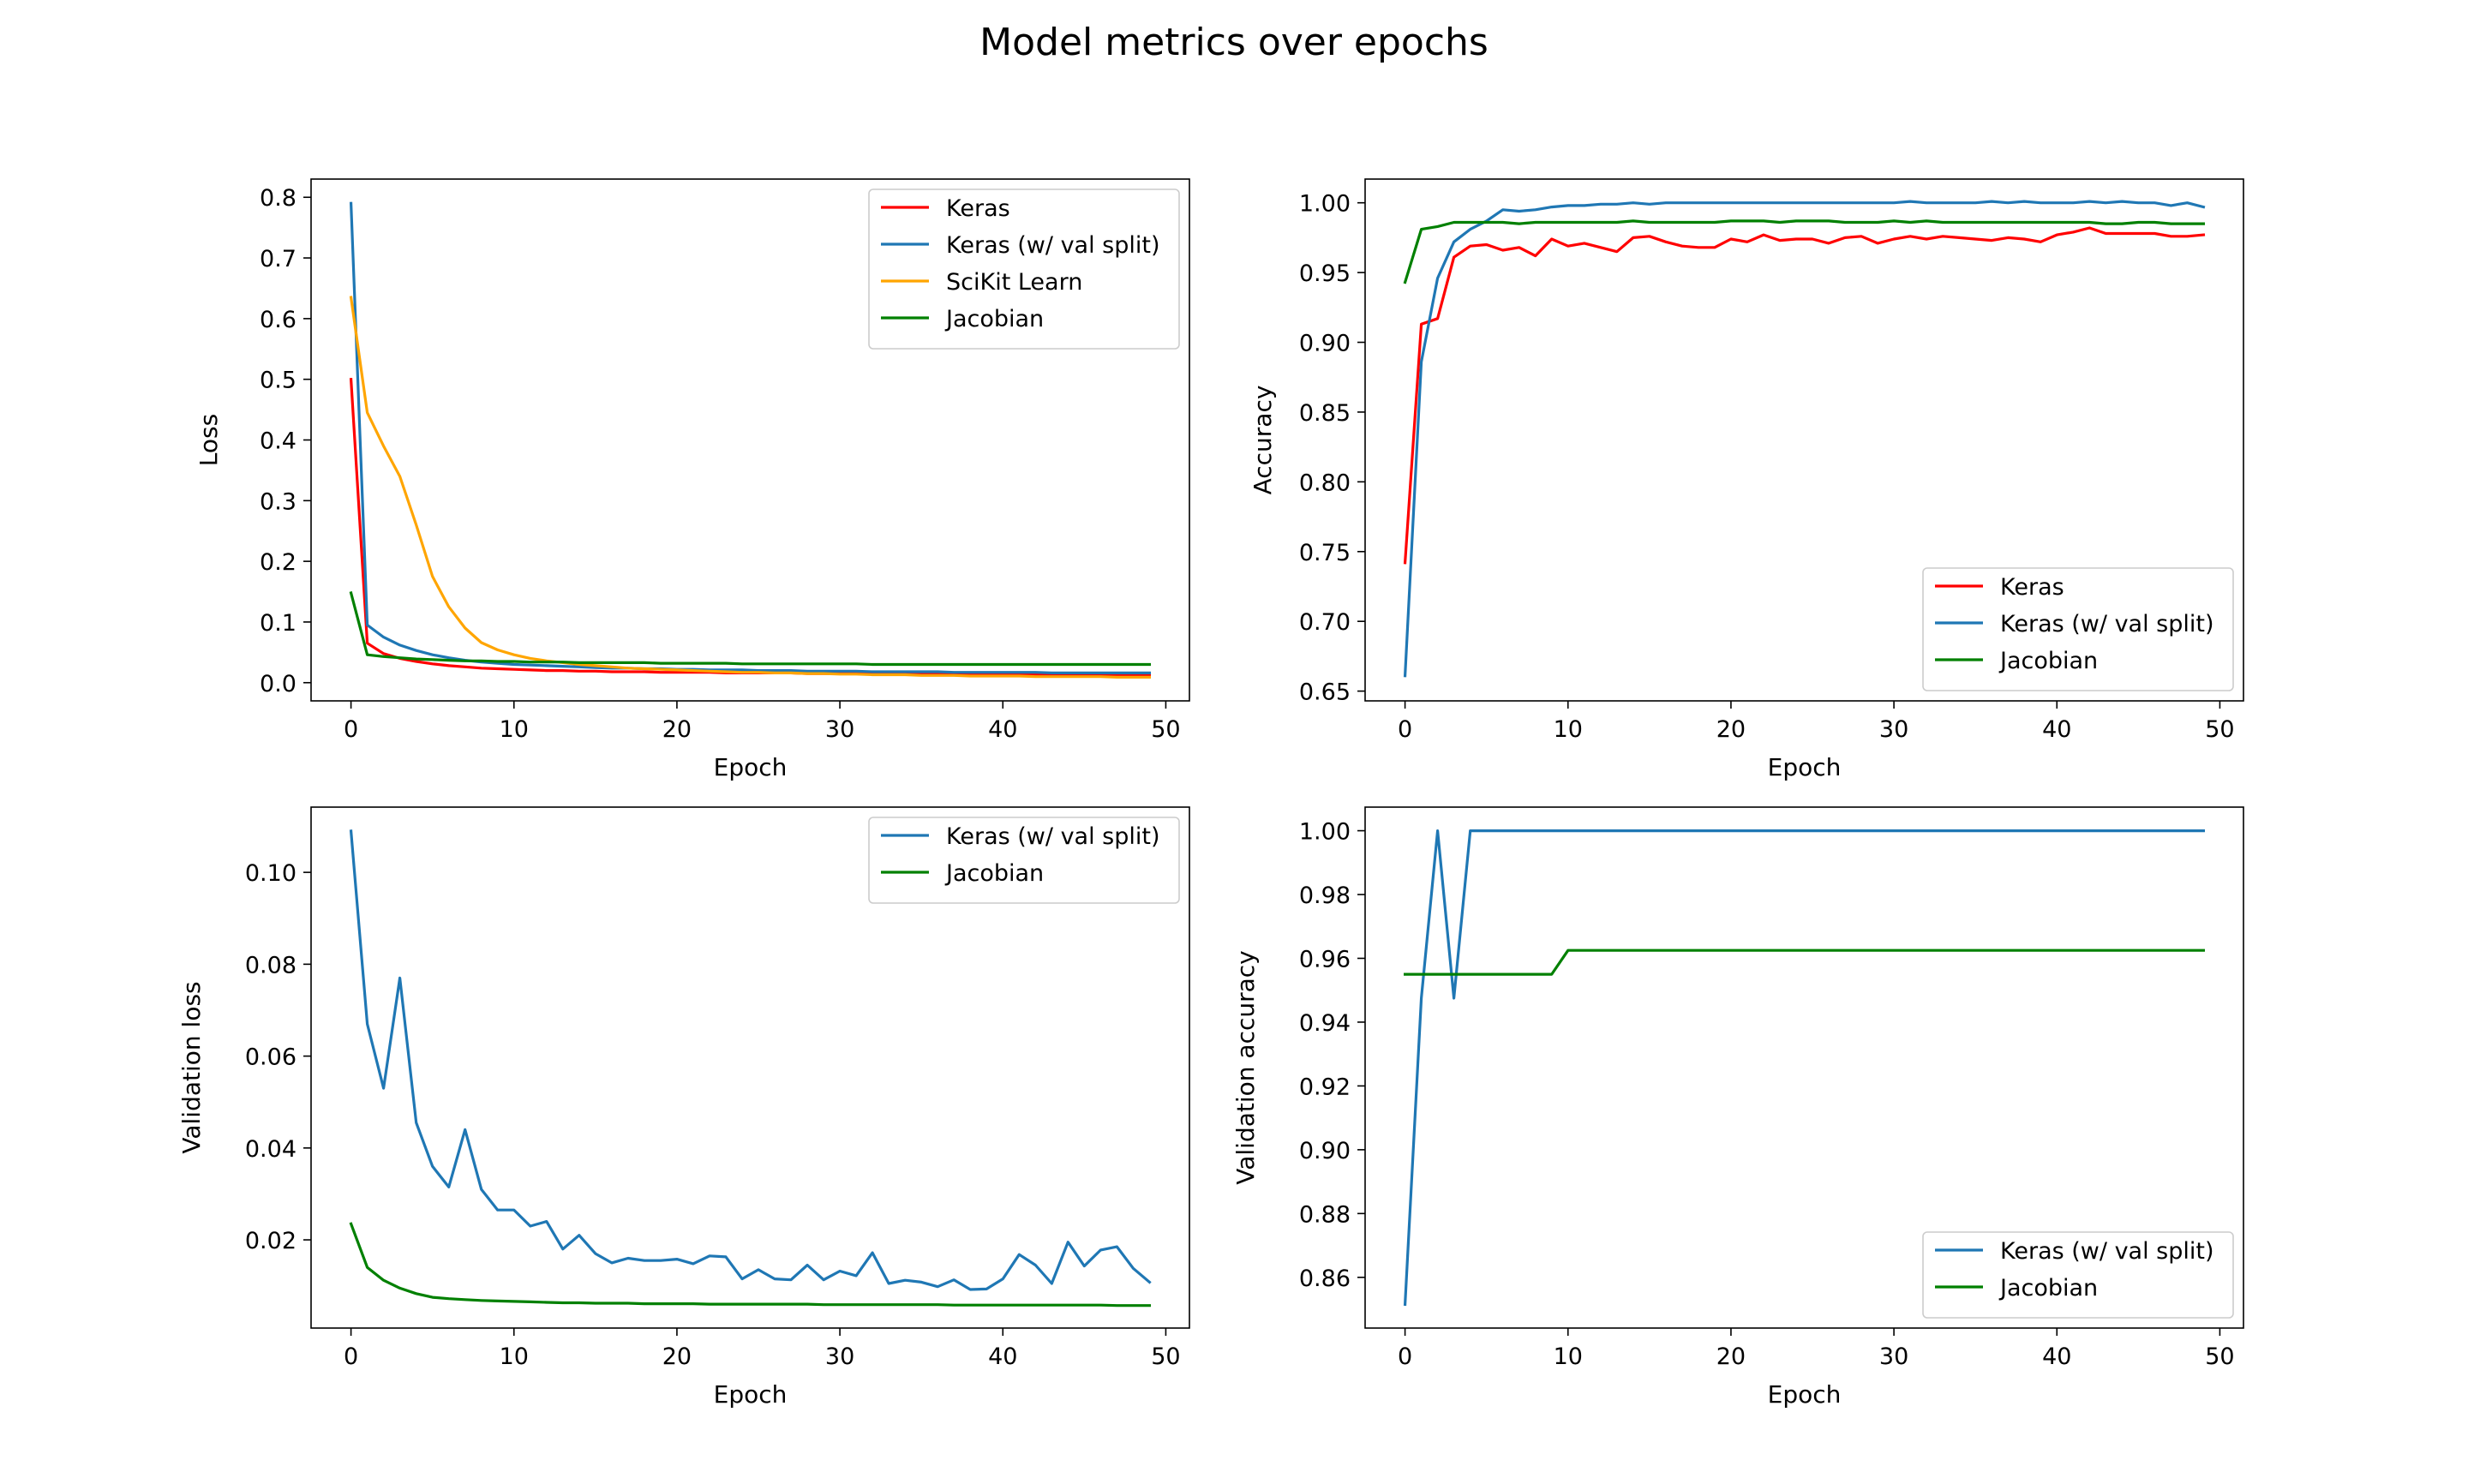 The image size is (2468, 1484). What do you see at coordinates (278, 623) in the screenshot?
I see `y-tick-label: 0.1` at bounding box center [278, 623].